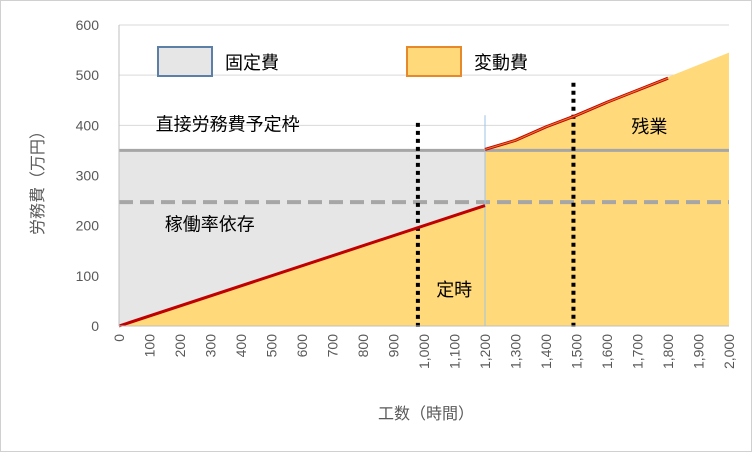 This screenshot has height=452, width=752. Describe the element at coordinates (228, 124) in the screenshot. I see `annotation-label: 直接労務費予定枠` at that location.